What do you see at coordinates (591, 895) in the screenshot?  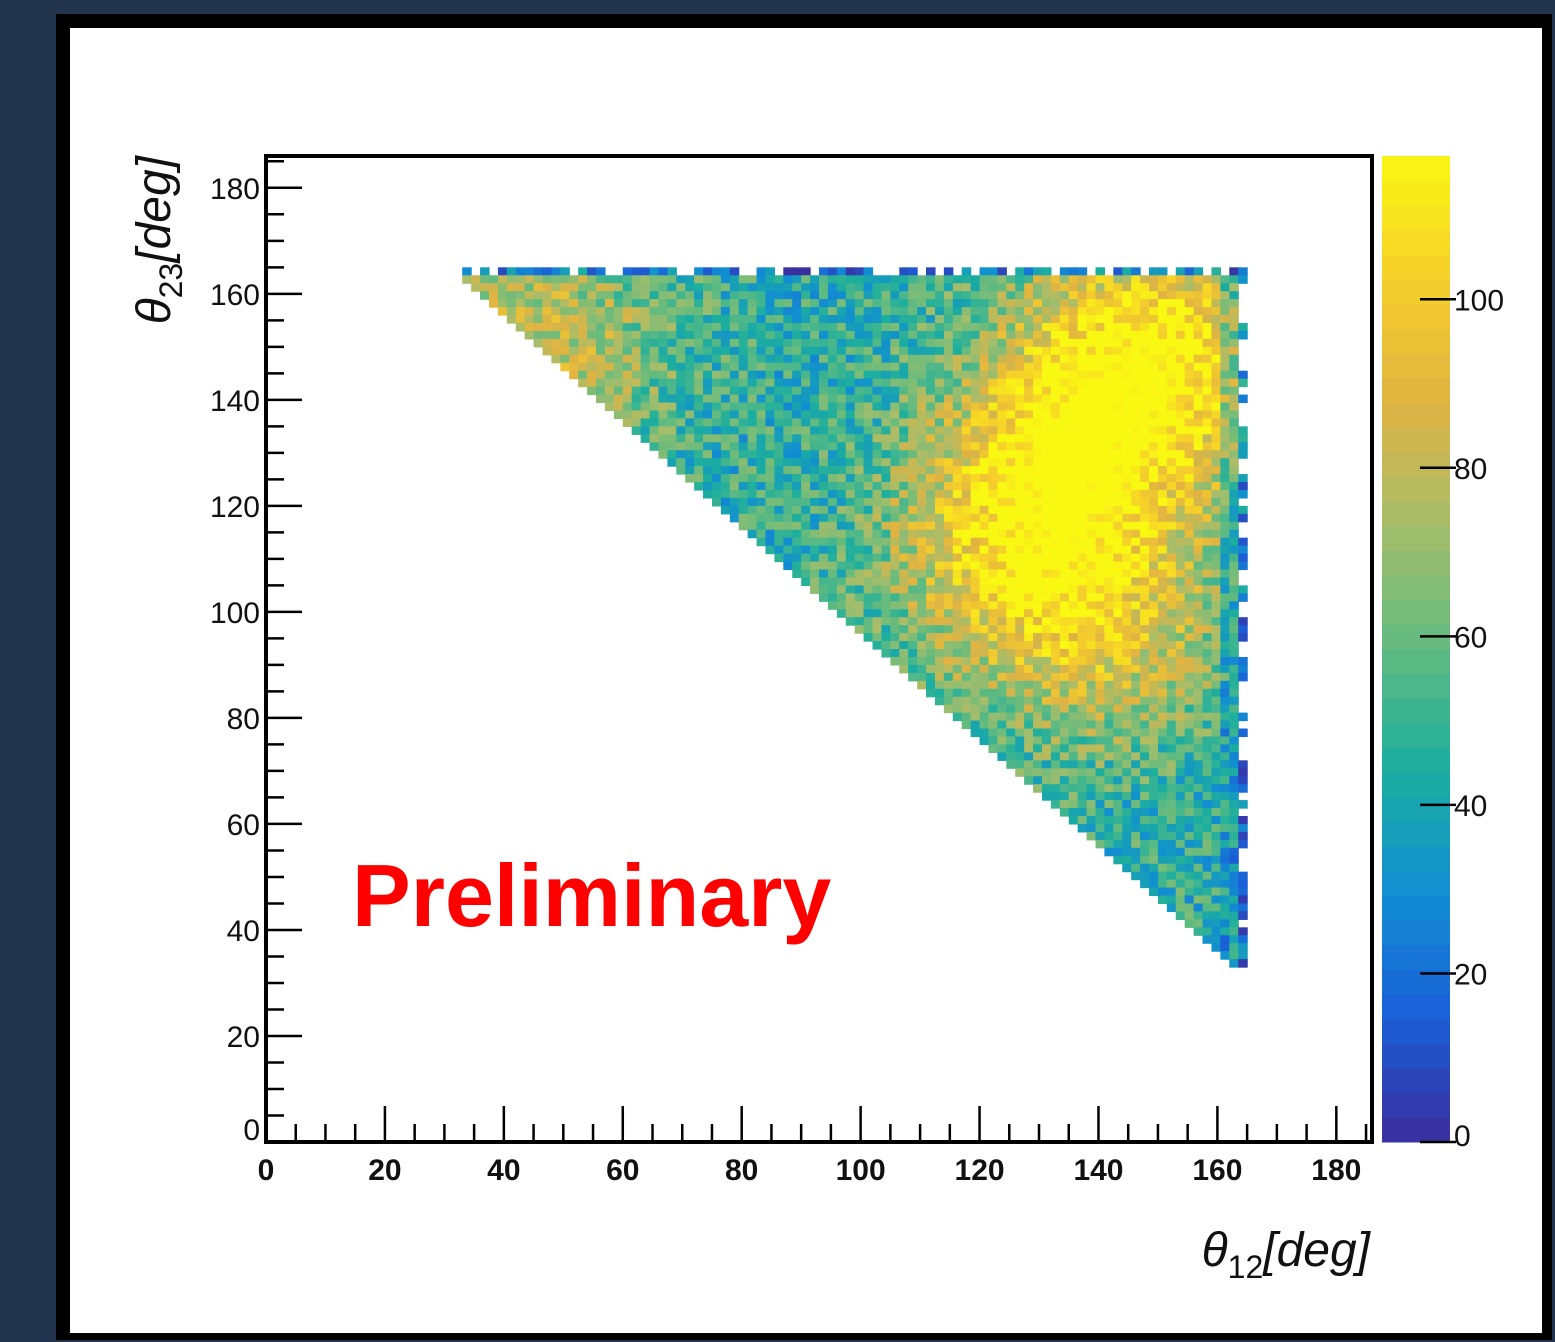 I see `preliminary-annotation: Preliminary` at bounding box center [591, 895].